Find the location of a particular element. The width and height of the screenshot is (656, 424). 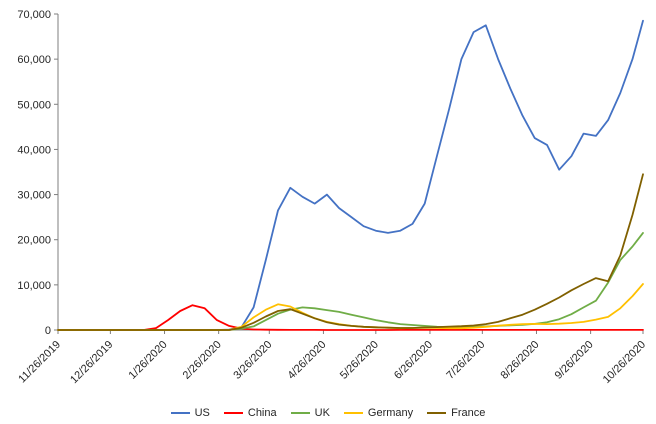

legend-item-us: US is located at coordinates (190, 413).